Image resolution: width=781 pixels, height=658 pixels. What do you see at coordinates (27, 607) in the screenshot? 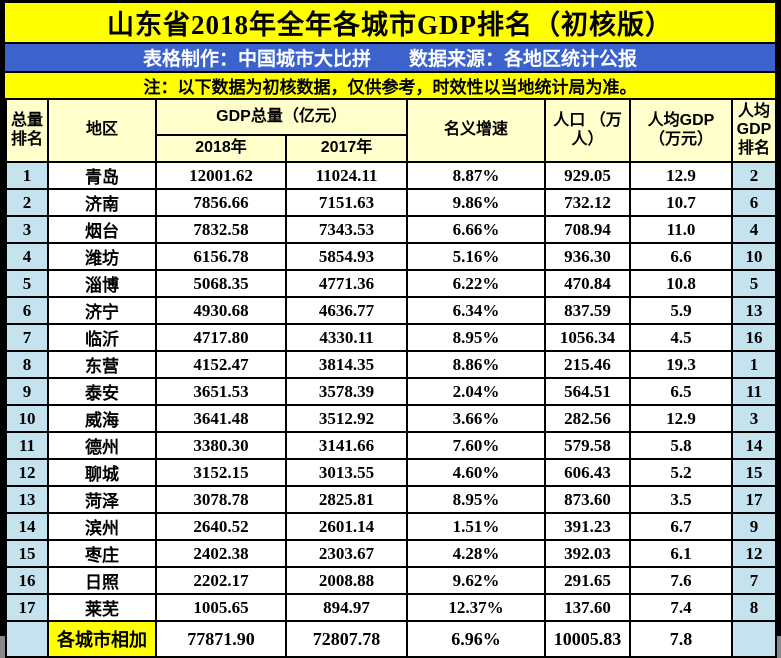
I see `total-rank-cell: 17` at bounding box center [27, 607].